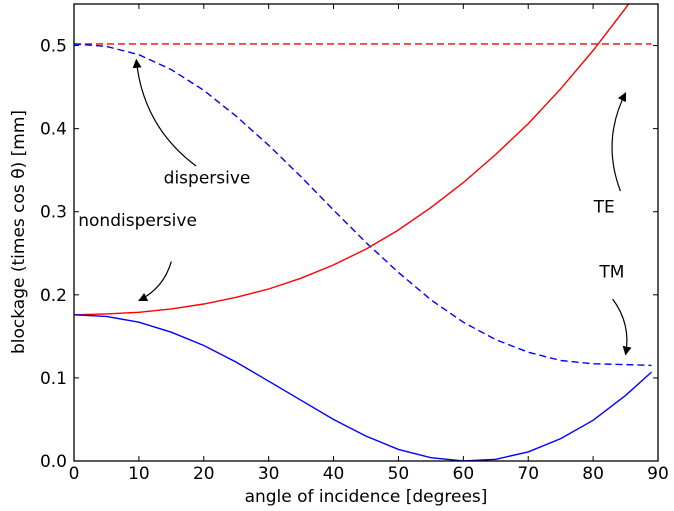  What do you see at coordinates (137, 221) in the screenshot?
I see `annotation-label-1: nondispersive` at bounding box center [137, 221].